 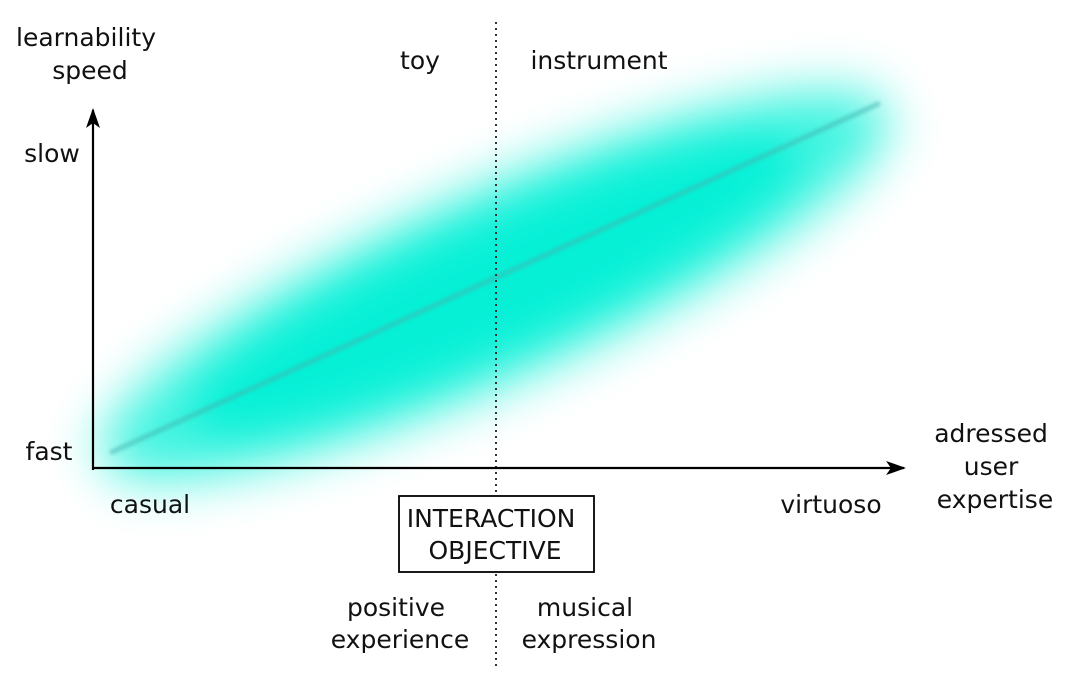 What do you see at coordinates (589, 623) in the screenshot?
I see `objective-musical-expression-label: musical expression` at bounding box center [589, 623].